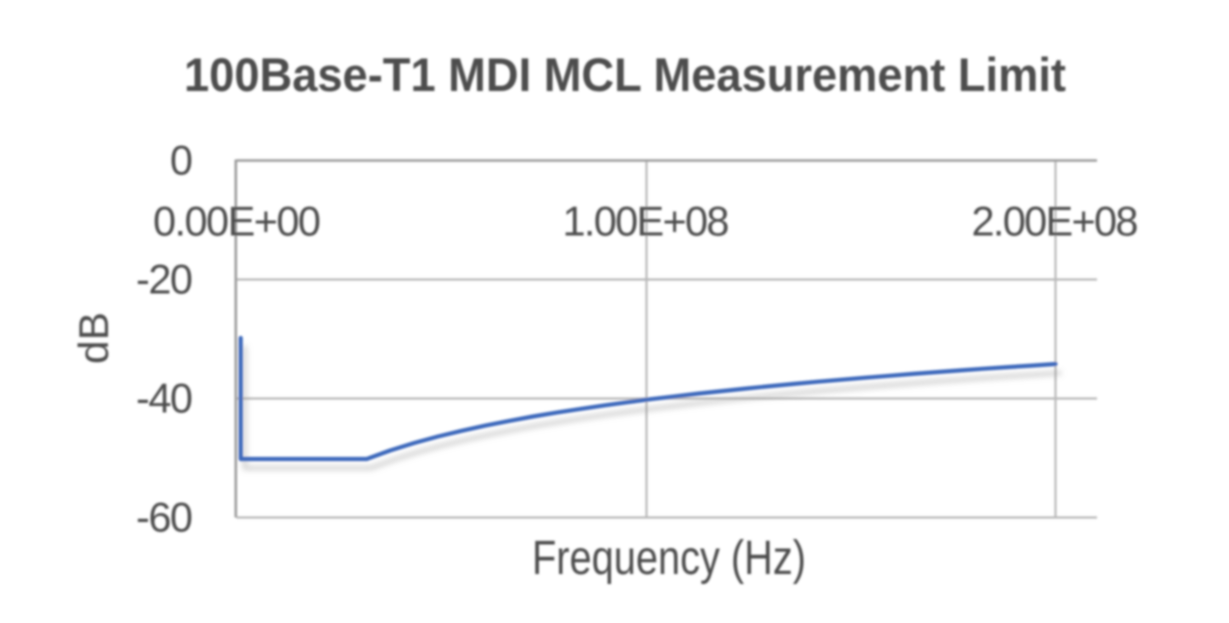 The width and height of the screenshot is (1229, 623). What do you see at coordinates (646, 221) in the screenshot?
I see `svg-text: 1.00E+08` at bounding box center [646, 221].